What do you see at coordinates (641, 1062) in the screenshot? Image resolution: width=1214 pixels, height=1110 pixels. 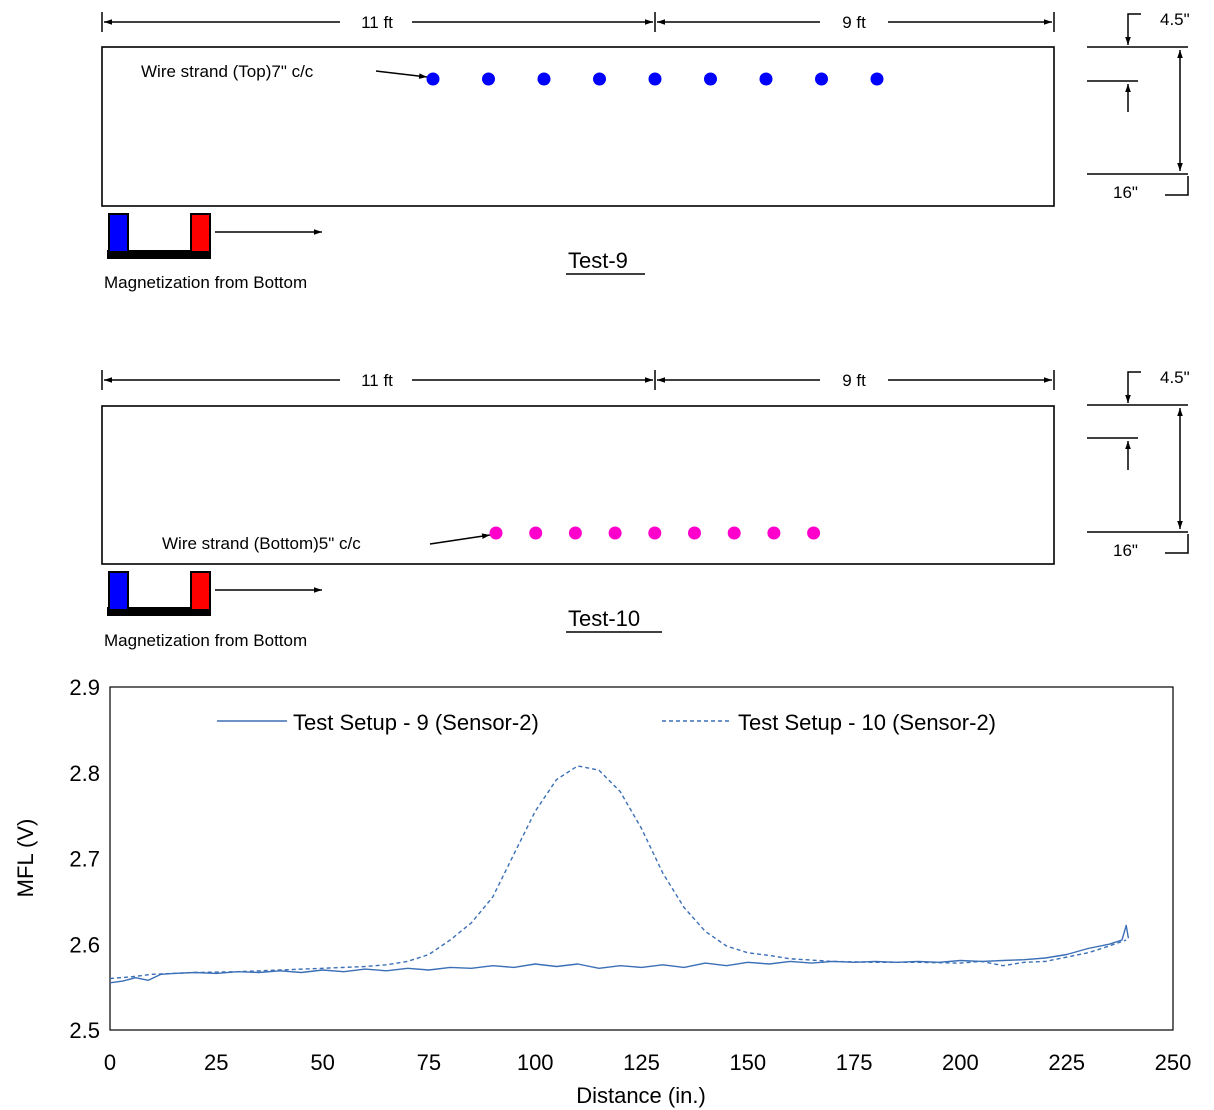 I see `x-tick-label: 125` at bounding box center [641, 1062].